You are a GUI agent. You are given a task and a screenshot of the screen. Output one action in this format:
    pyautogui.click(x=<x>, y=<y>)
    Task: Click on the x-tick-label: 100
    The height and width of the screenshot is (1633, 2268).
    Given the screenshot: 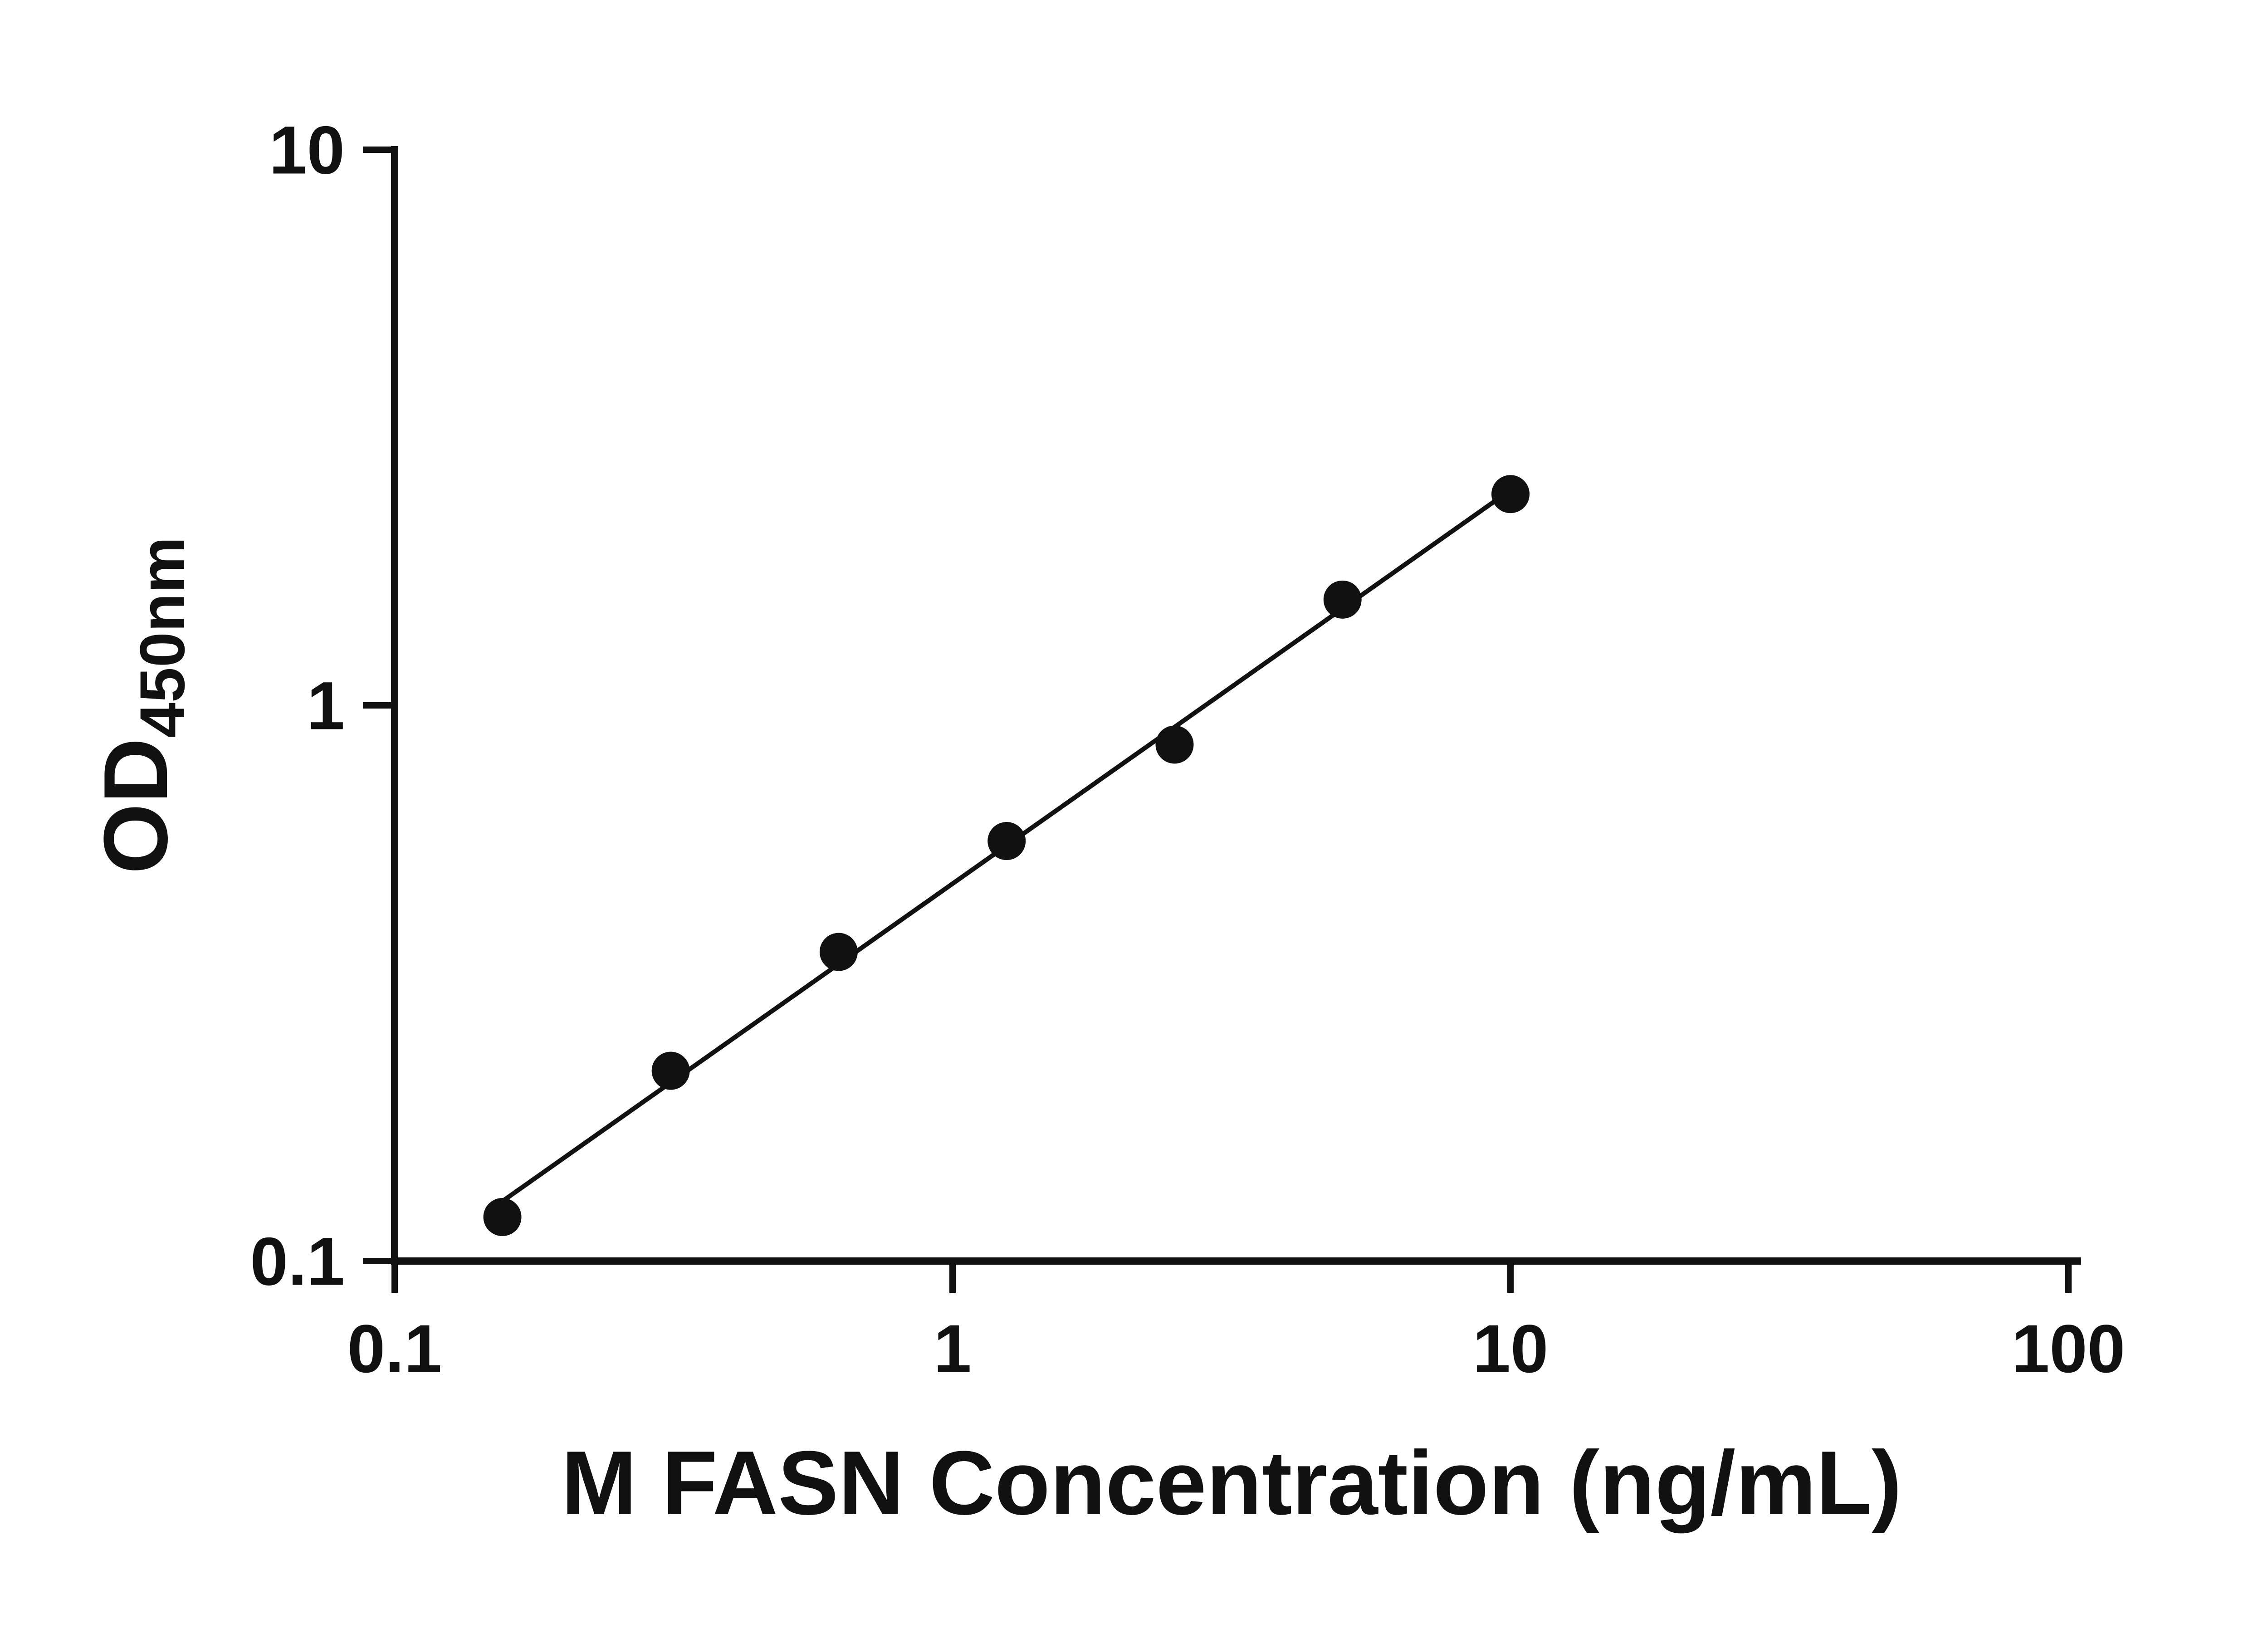 What is the action you would take?
    pyautogui.click(x=2068, y=1348)
    